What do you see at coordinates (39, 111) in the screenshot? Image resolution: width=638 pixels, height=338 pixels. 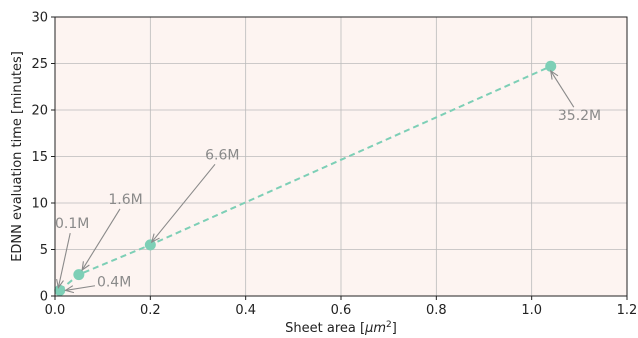 I see `y-tick-label: 20` at bounding box center [39, 111].